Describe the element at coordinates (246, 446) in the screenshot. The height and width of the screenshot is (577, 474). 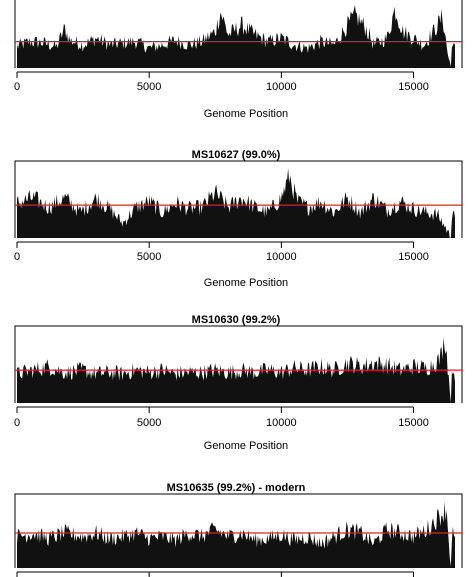
I see `panel-2-x-axis-label: Genome Position` at that location.